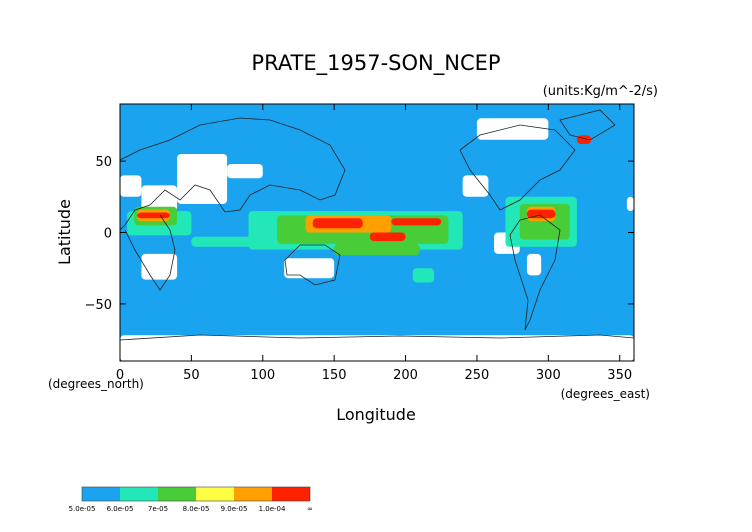 The height and width of the screenshot is (532, 752). I want to click on colorbar-label: 9.0e-05, so click(234, 509).